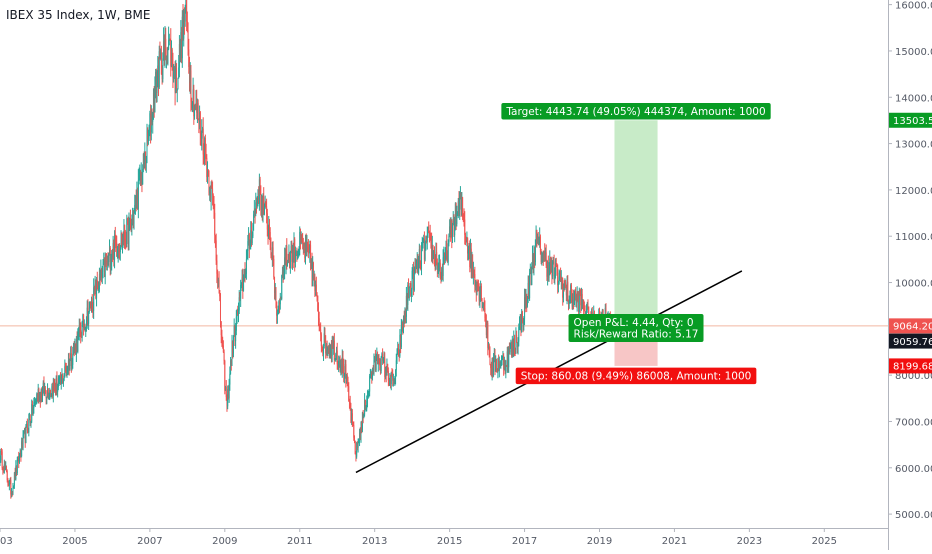  What do you see at coordinates (913, 284) in the screenshot?
I see `y-tick-label: 10000.00` at bounding box center [913, 284].